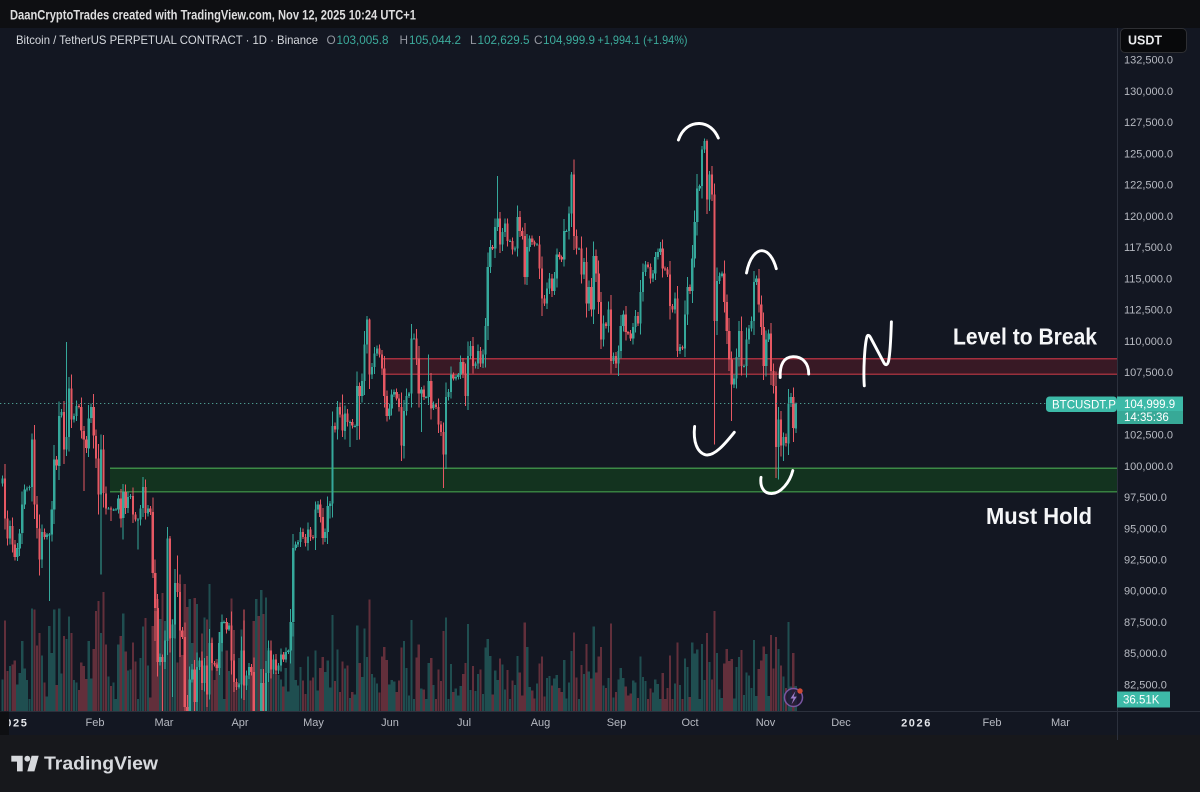 The width and height of the screenshot is (1200, 792). I want to click on svg-text: May, so click(313, 723).